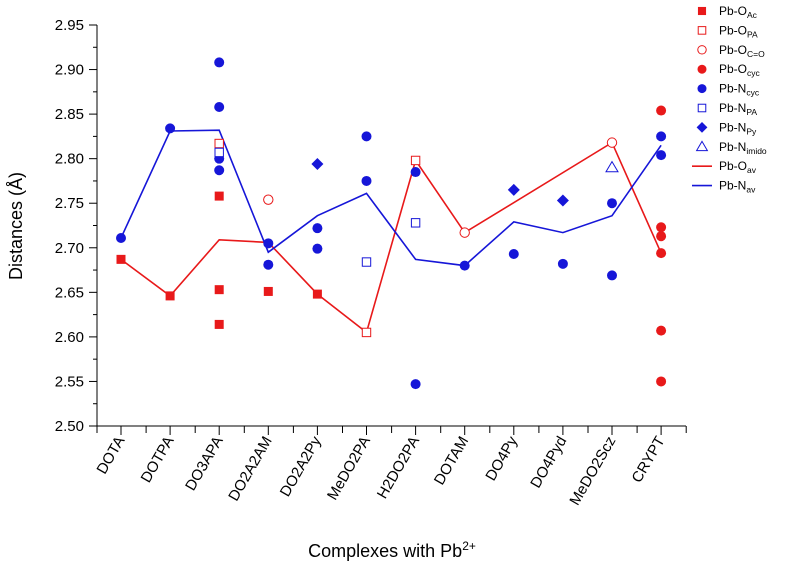 This screenshot has height=571, width=788. I want to click on x-tick-label: DO4Py, so click(501, 458).